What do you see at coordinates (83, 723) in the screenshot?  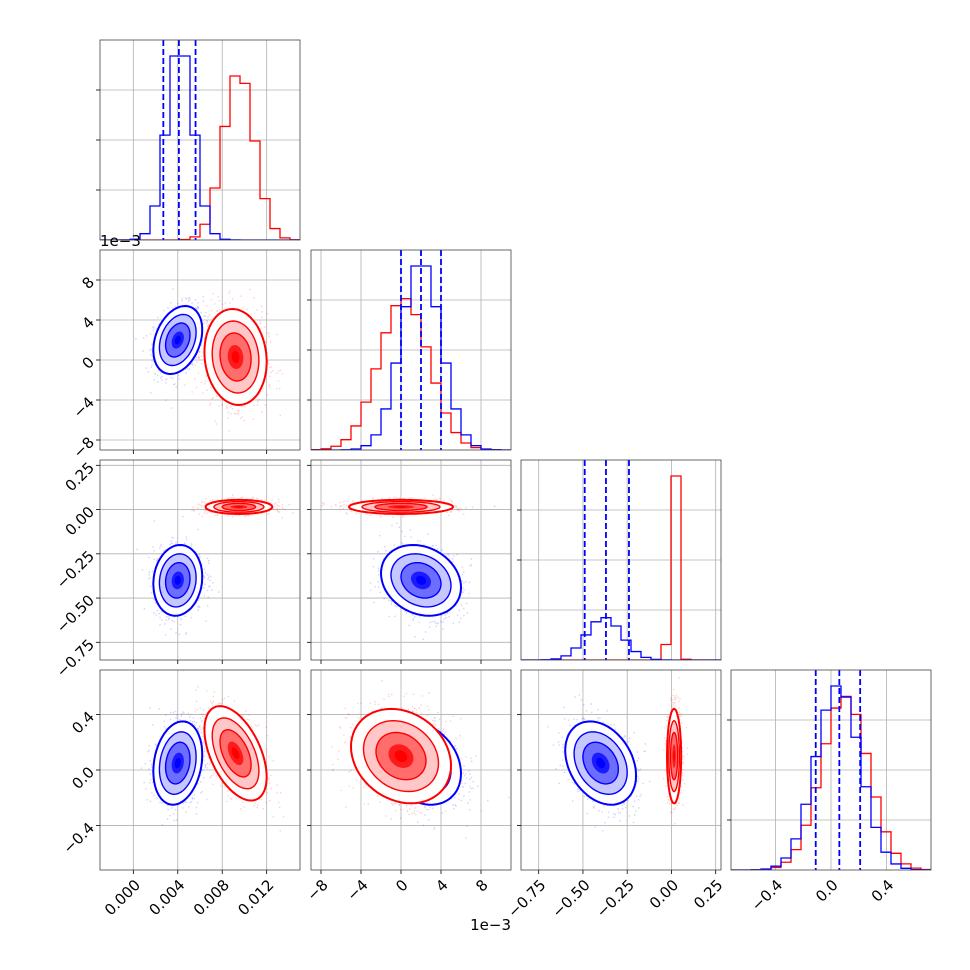 I see `y-tick-label-3-2: 0.4` at bounding box center [83, 723].